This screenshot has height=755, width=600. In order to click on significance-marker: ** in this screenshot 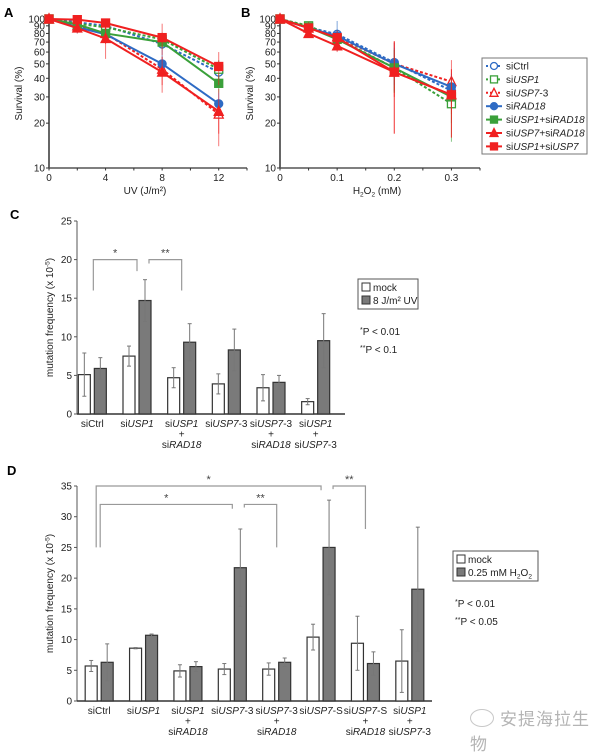, I will do `click(260, 498)`.